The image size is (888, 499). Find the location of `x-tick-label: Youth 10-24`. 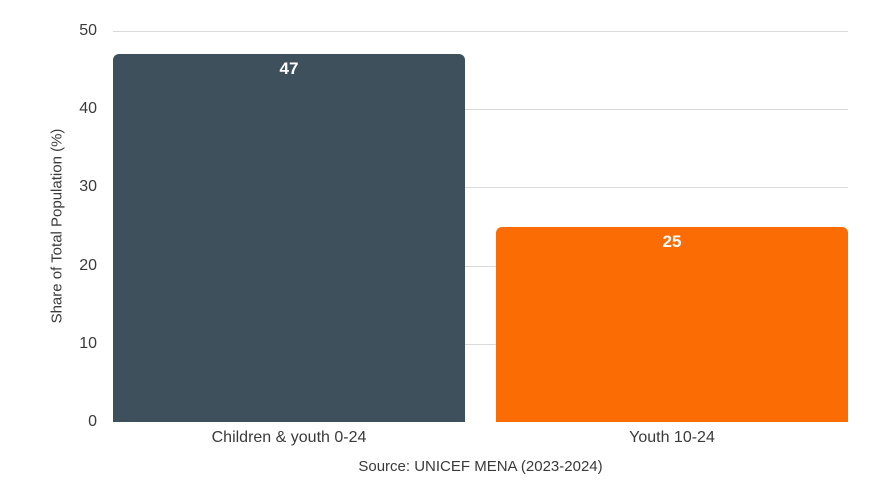

x-tick-label: Youth 10-24 is located at coordinates (672, 437).